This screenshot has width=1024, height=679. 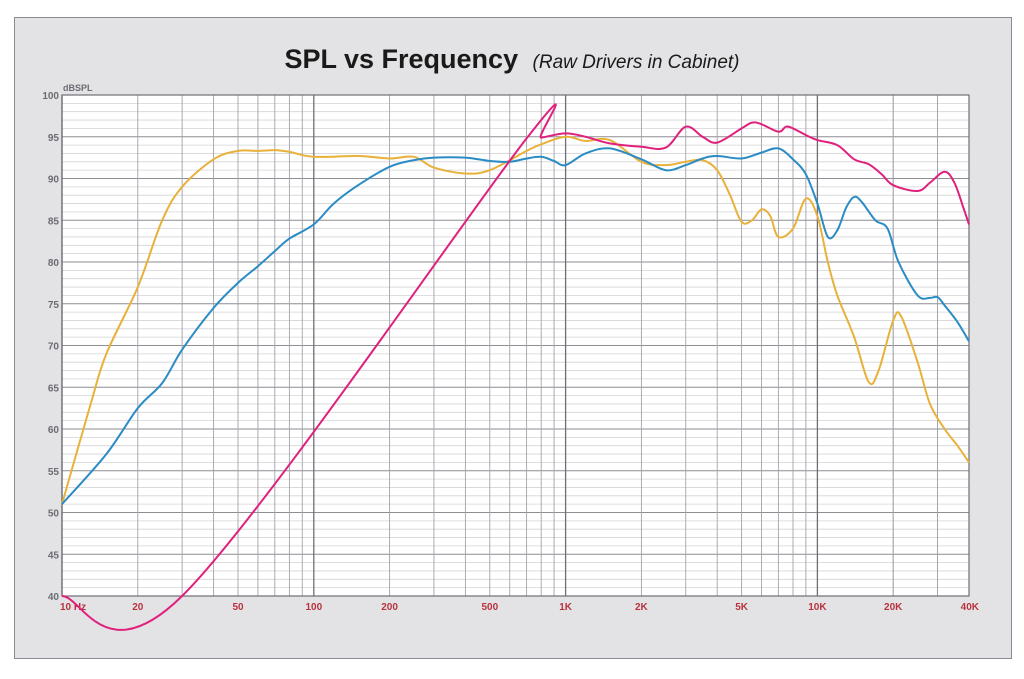 What do you see at coordinates (636, 62) in the screenshot?
I see `chart-subtitle: (Raw Drivers in Cabinet)` at bounding box center [636, 62].